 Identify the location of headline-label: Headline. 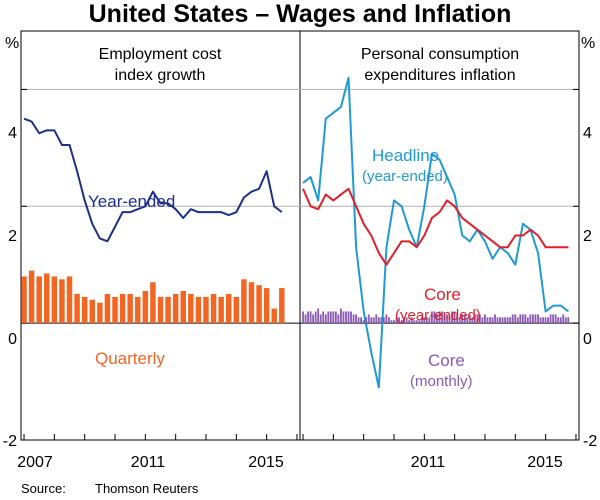
(405, 155).